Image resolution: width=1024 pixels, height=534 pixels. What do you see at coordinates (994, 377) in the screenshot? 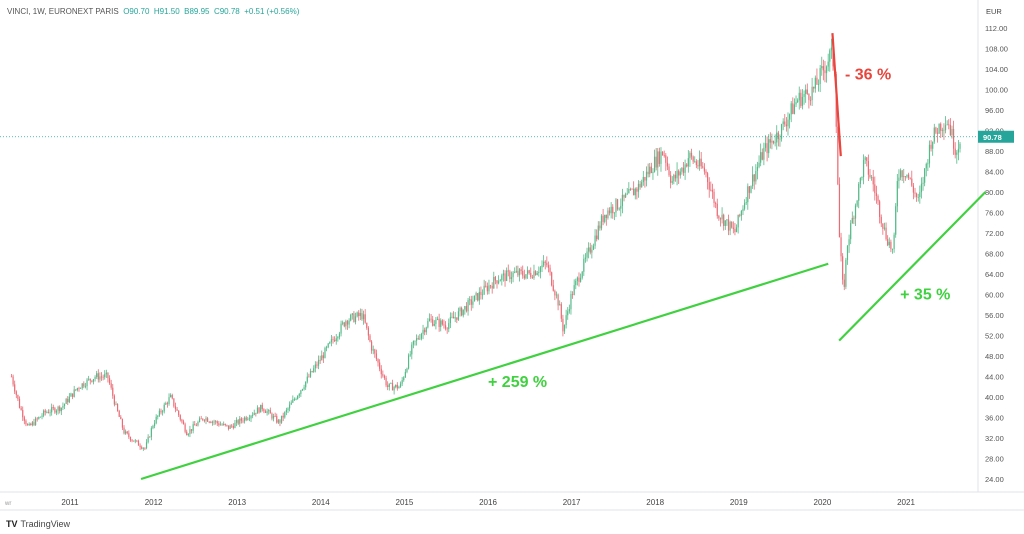
I see `y-tick-label: 44.00` at bounding box center [994, 377].